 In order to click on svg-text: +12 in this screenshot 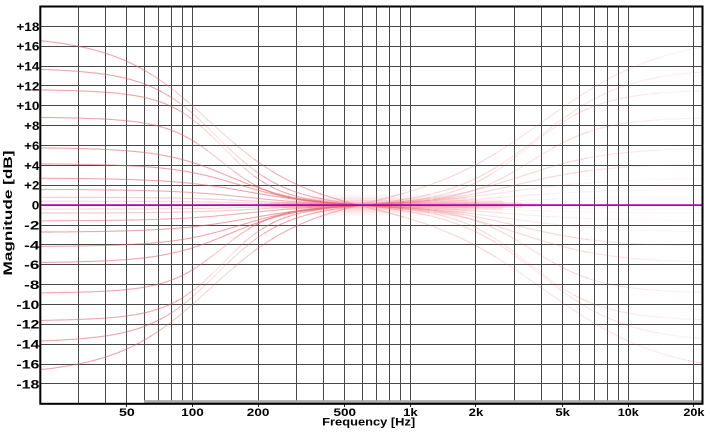, I will do `click(27, 86)`.